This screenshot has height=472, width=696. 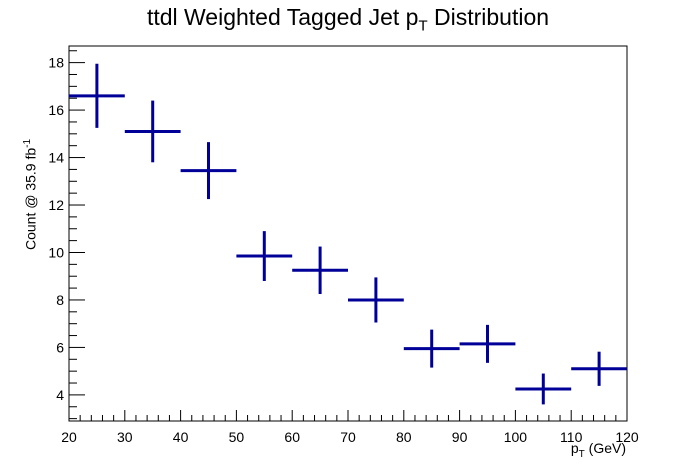 I want to click on chart-title: ttdl Weighted Tagged Jet pT Distribution, so click(x=348, y=19).